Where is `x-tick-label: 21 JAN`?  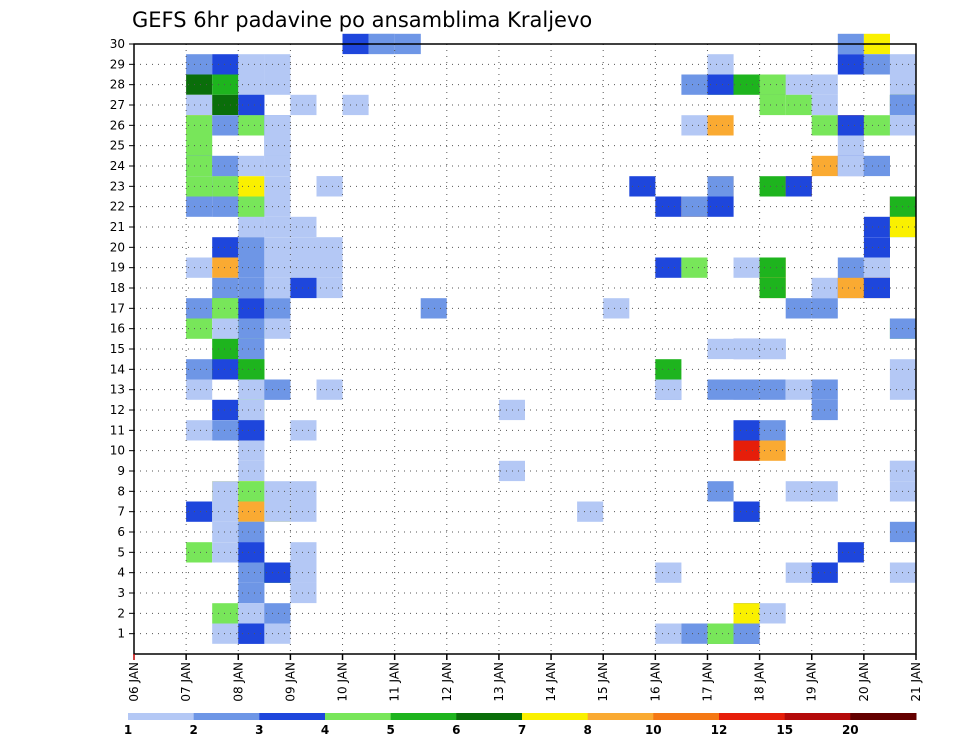 x-tick-label: 21 JAN is located at coordinates (916, 682).